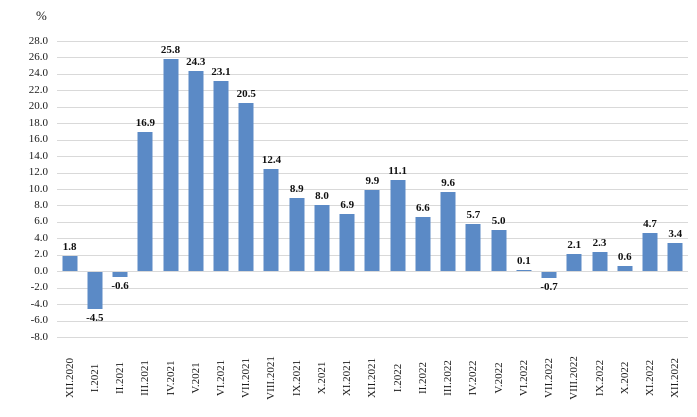 The height and width of the screenshot is (417, 697). Describe the element at coordinates (38, 188) in the screenshot. I see `y-tick-label: 10.0` at that location.